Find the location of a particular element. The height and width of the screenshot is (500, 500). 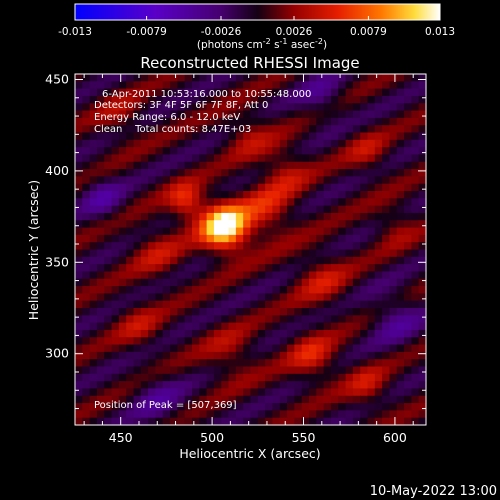

annotation-detectors: Detectors: 3F 4F 5F 6F 7F 8F, Att 0 is located at coordinates (181, 105).